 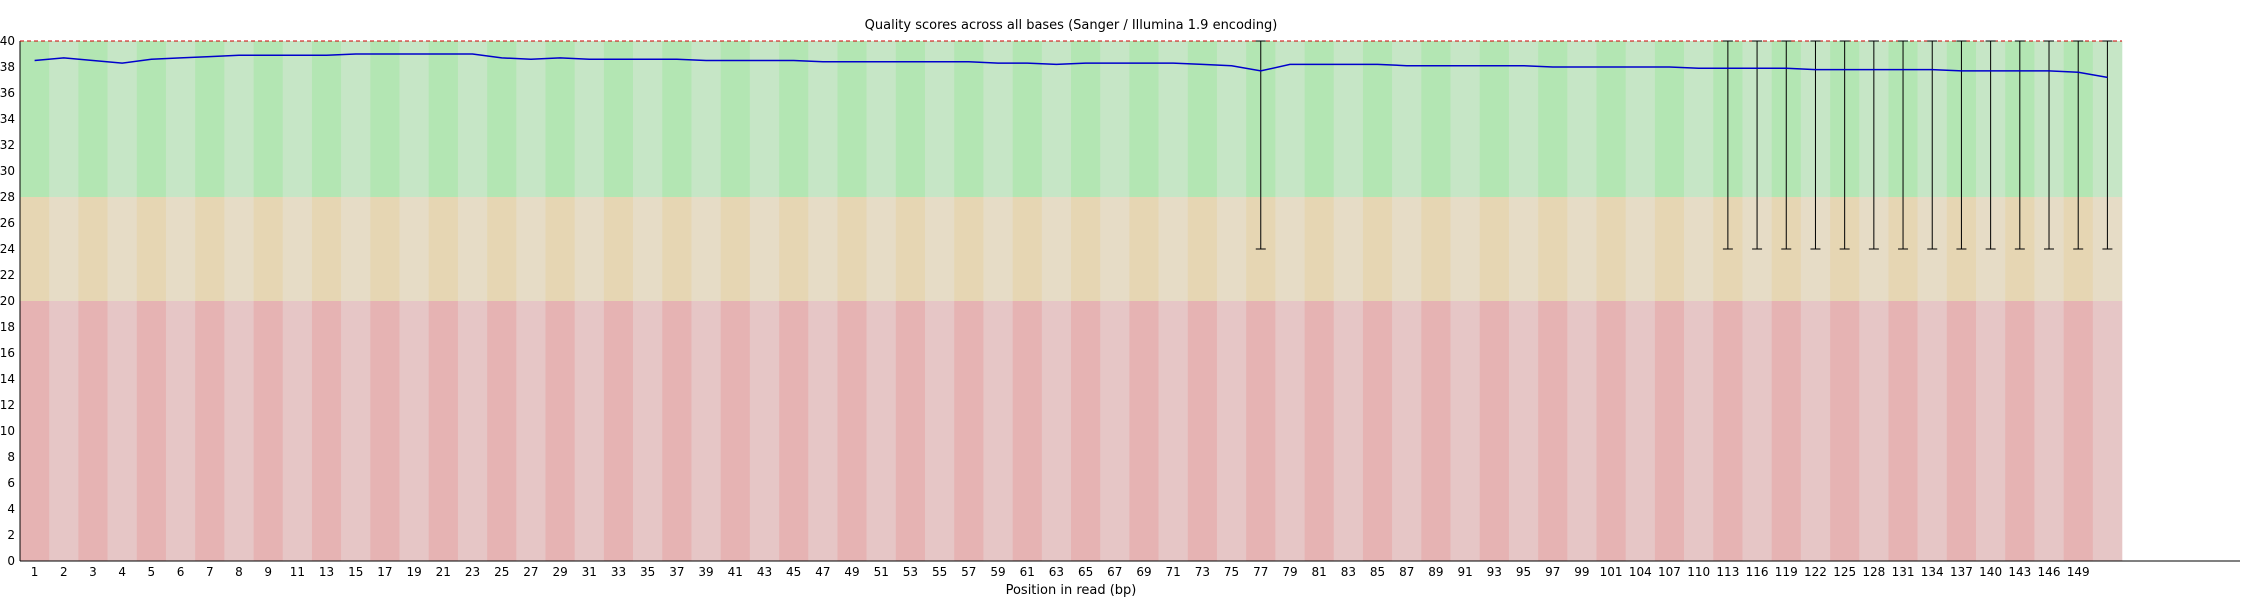 I want to click on x-tick-label: 69, so click(x=1143, y=572).